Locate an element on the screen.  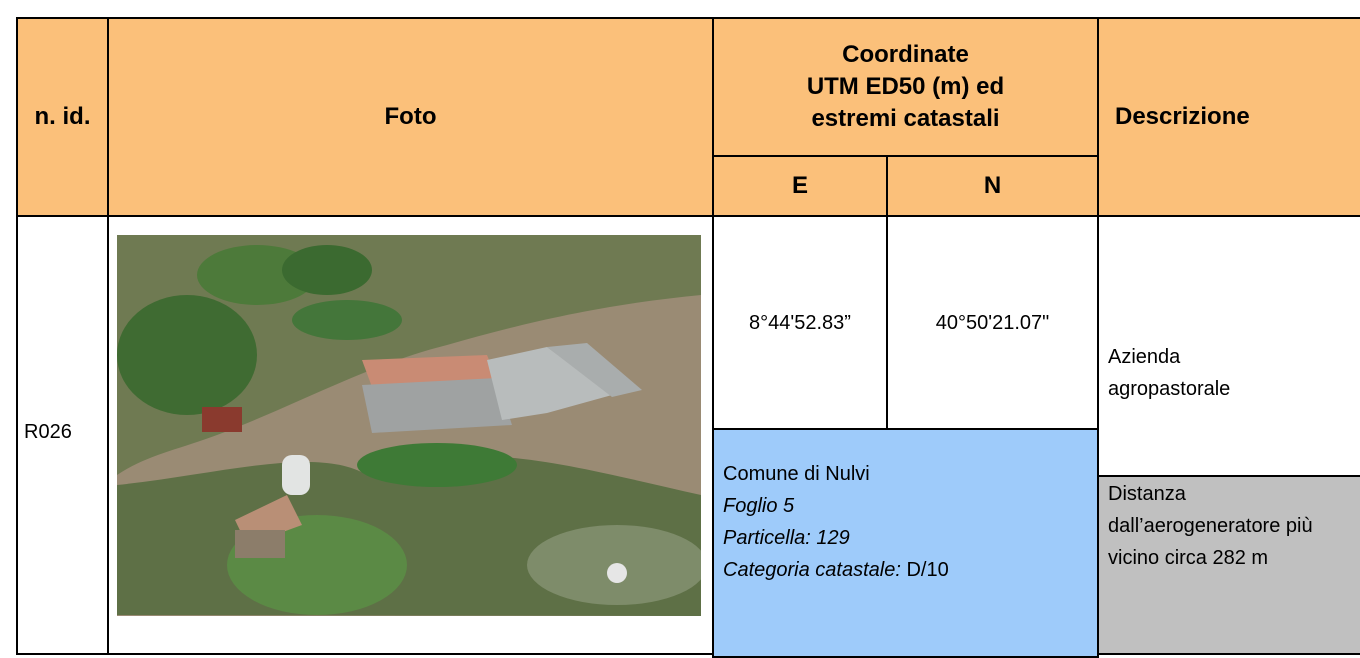
header-id: n. id. is located at coordinates (62, 117).